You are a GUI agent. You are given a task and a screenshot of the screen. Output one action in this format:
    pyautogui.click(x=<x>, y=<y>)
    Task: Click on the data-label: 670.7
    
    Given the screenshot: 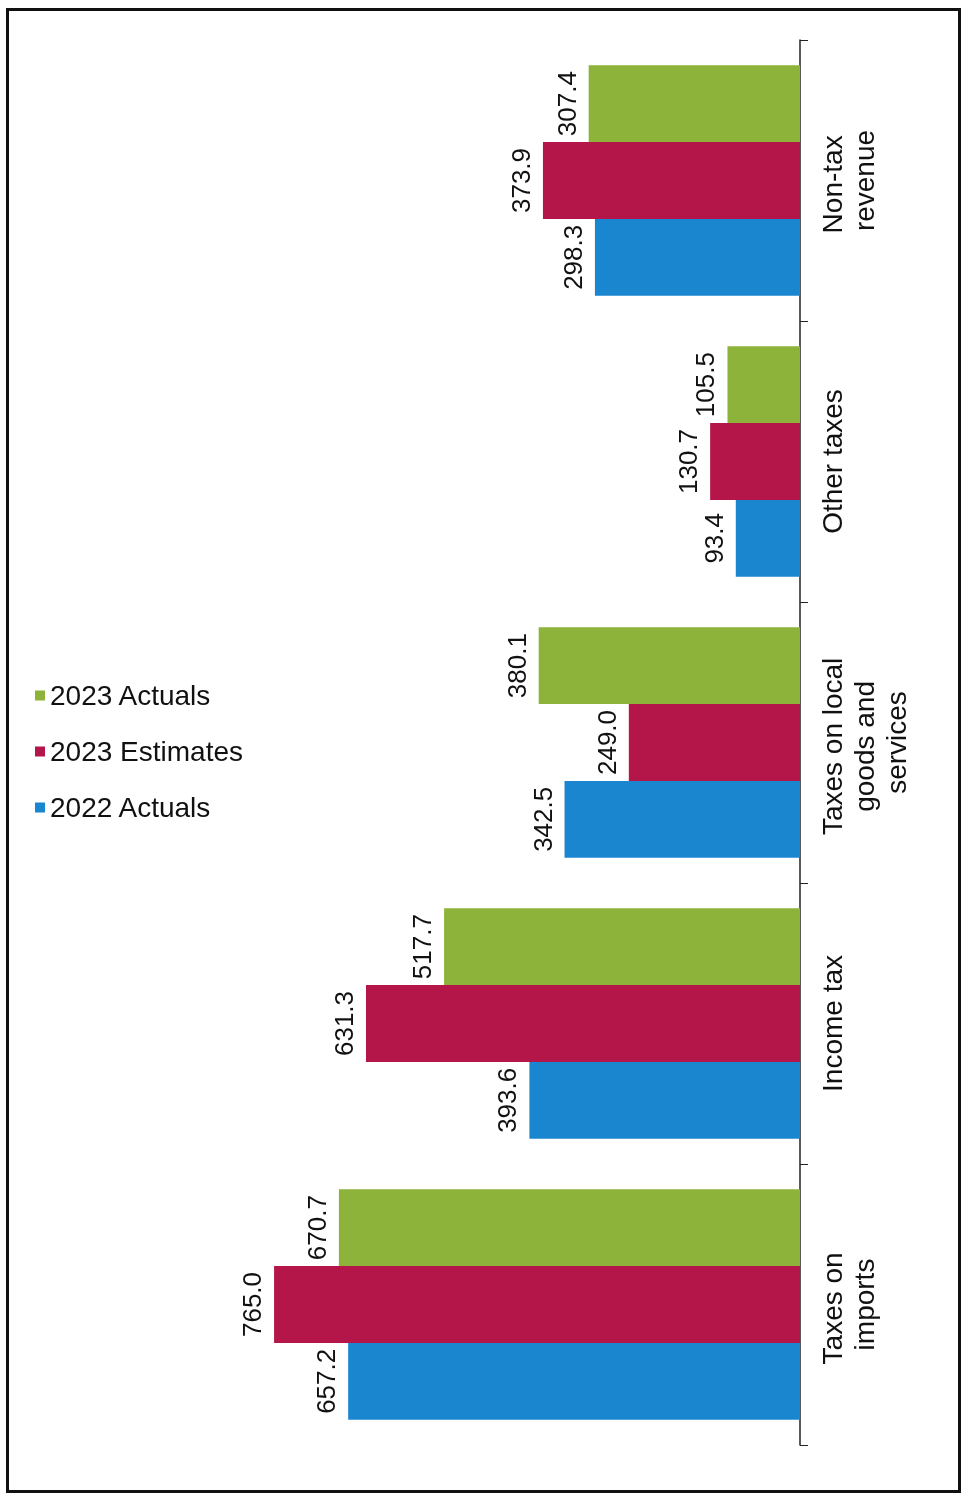 What is the action you would take?
    pyautogui.click(x=316, y=1228)
    